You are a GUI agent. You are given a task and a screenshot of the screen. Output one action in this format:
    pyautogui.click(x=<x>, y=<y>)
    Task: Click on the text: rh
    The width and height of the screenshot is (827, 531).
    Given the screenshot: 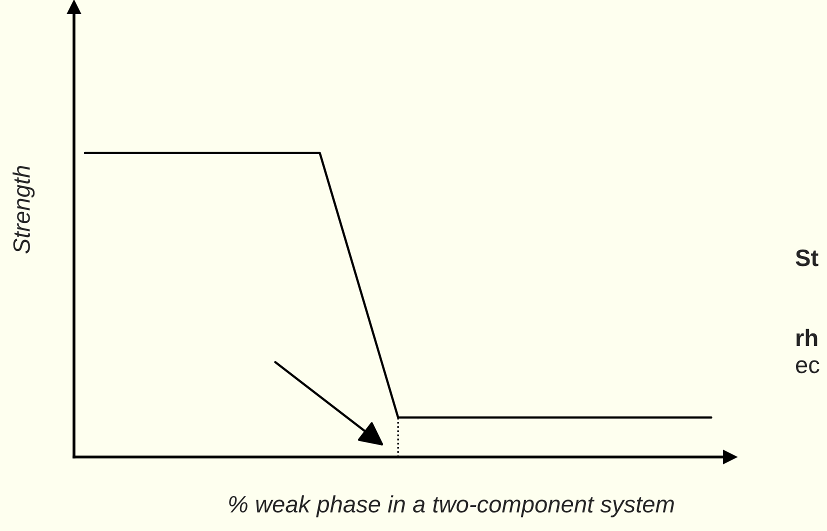 What is the action you would take?
    pyautogui.click(x=807, y=337)
    